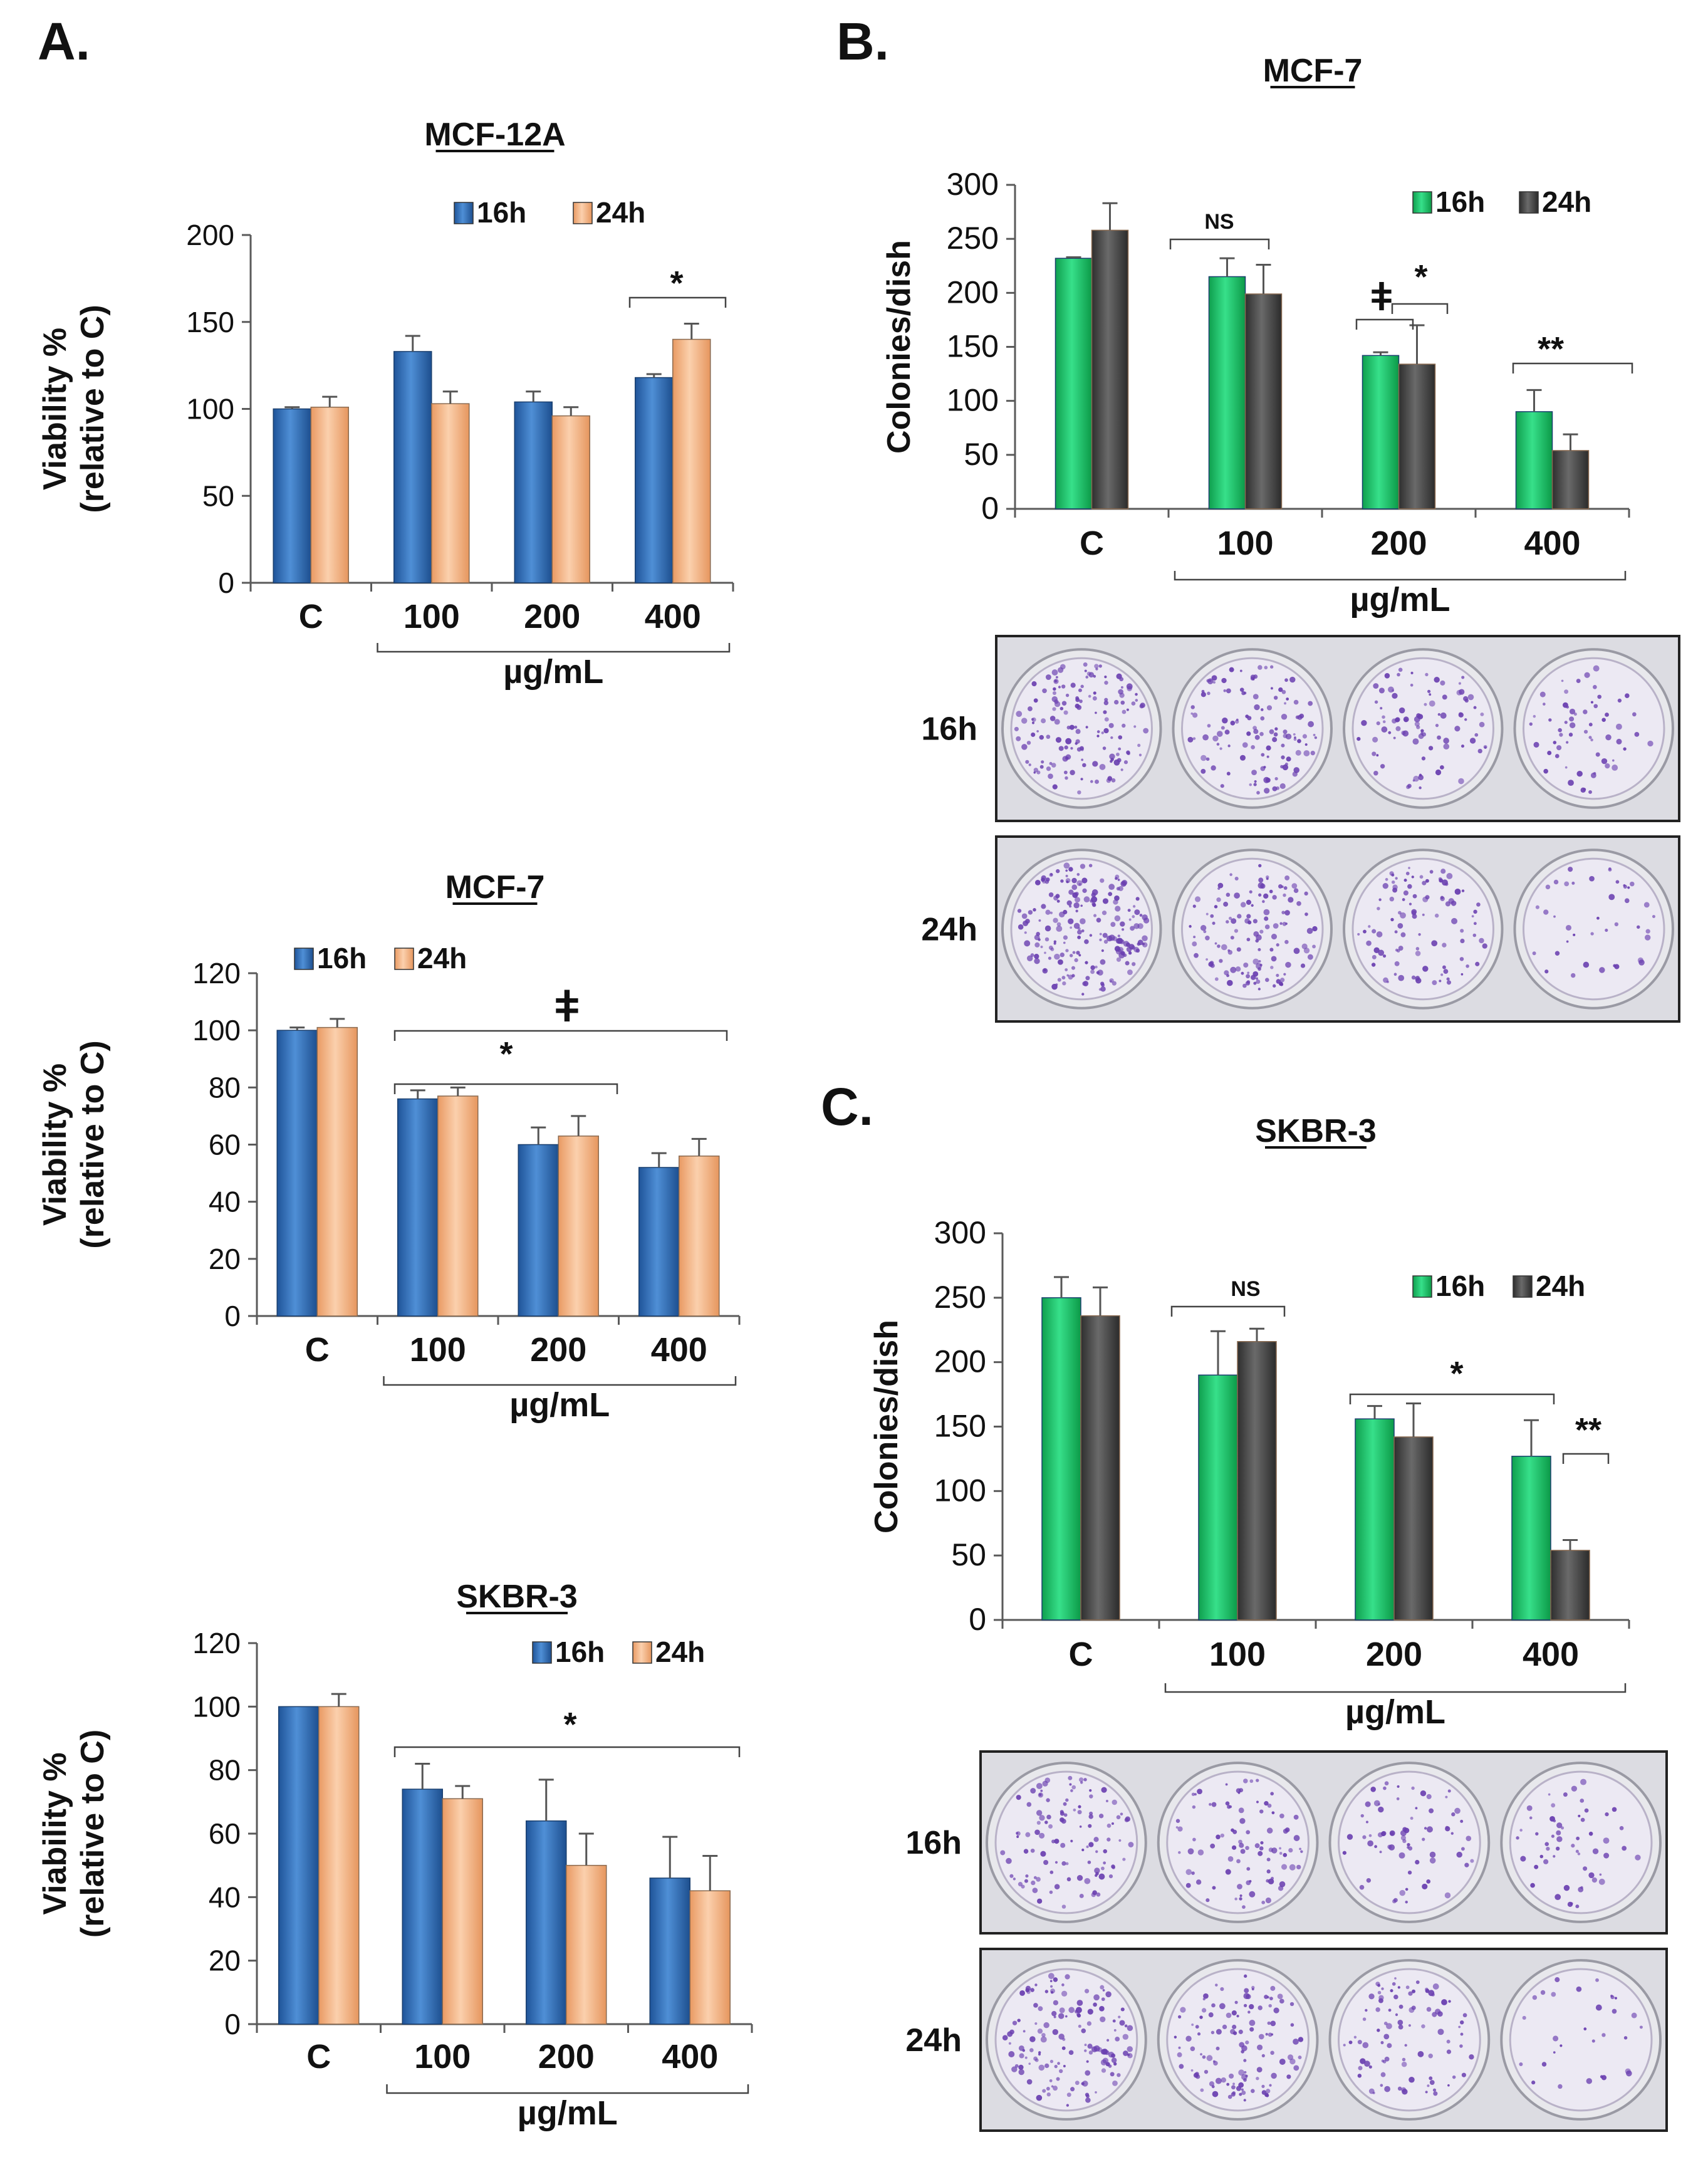 The image size is (1708, 2162). Describe the element at coordinates (678, 302) in the screenshot. I see `significance-bracket` at that location.